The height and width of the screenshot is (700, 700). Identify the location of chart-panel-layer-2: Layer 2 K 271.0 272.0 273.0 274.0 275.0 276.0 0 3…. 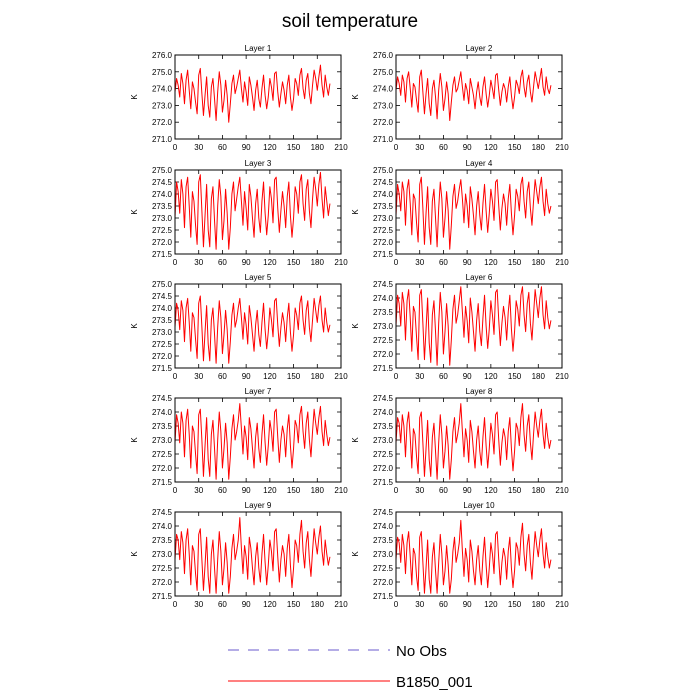
(460, 98).